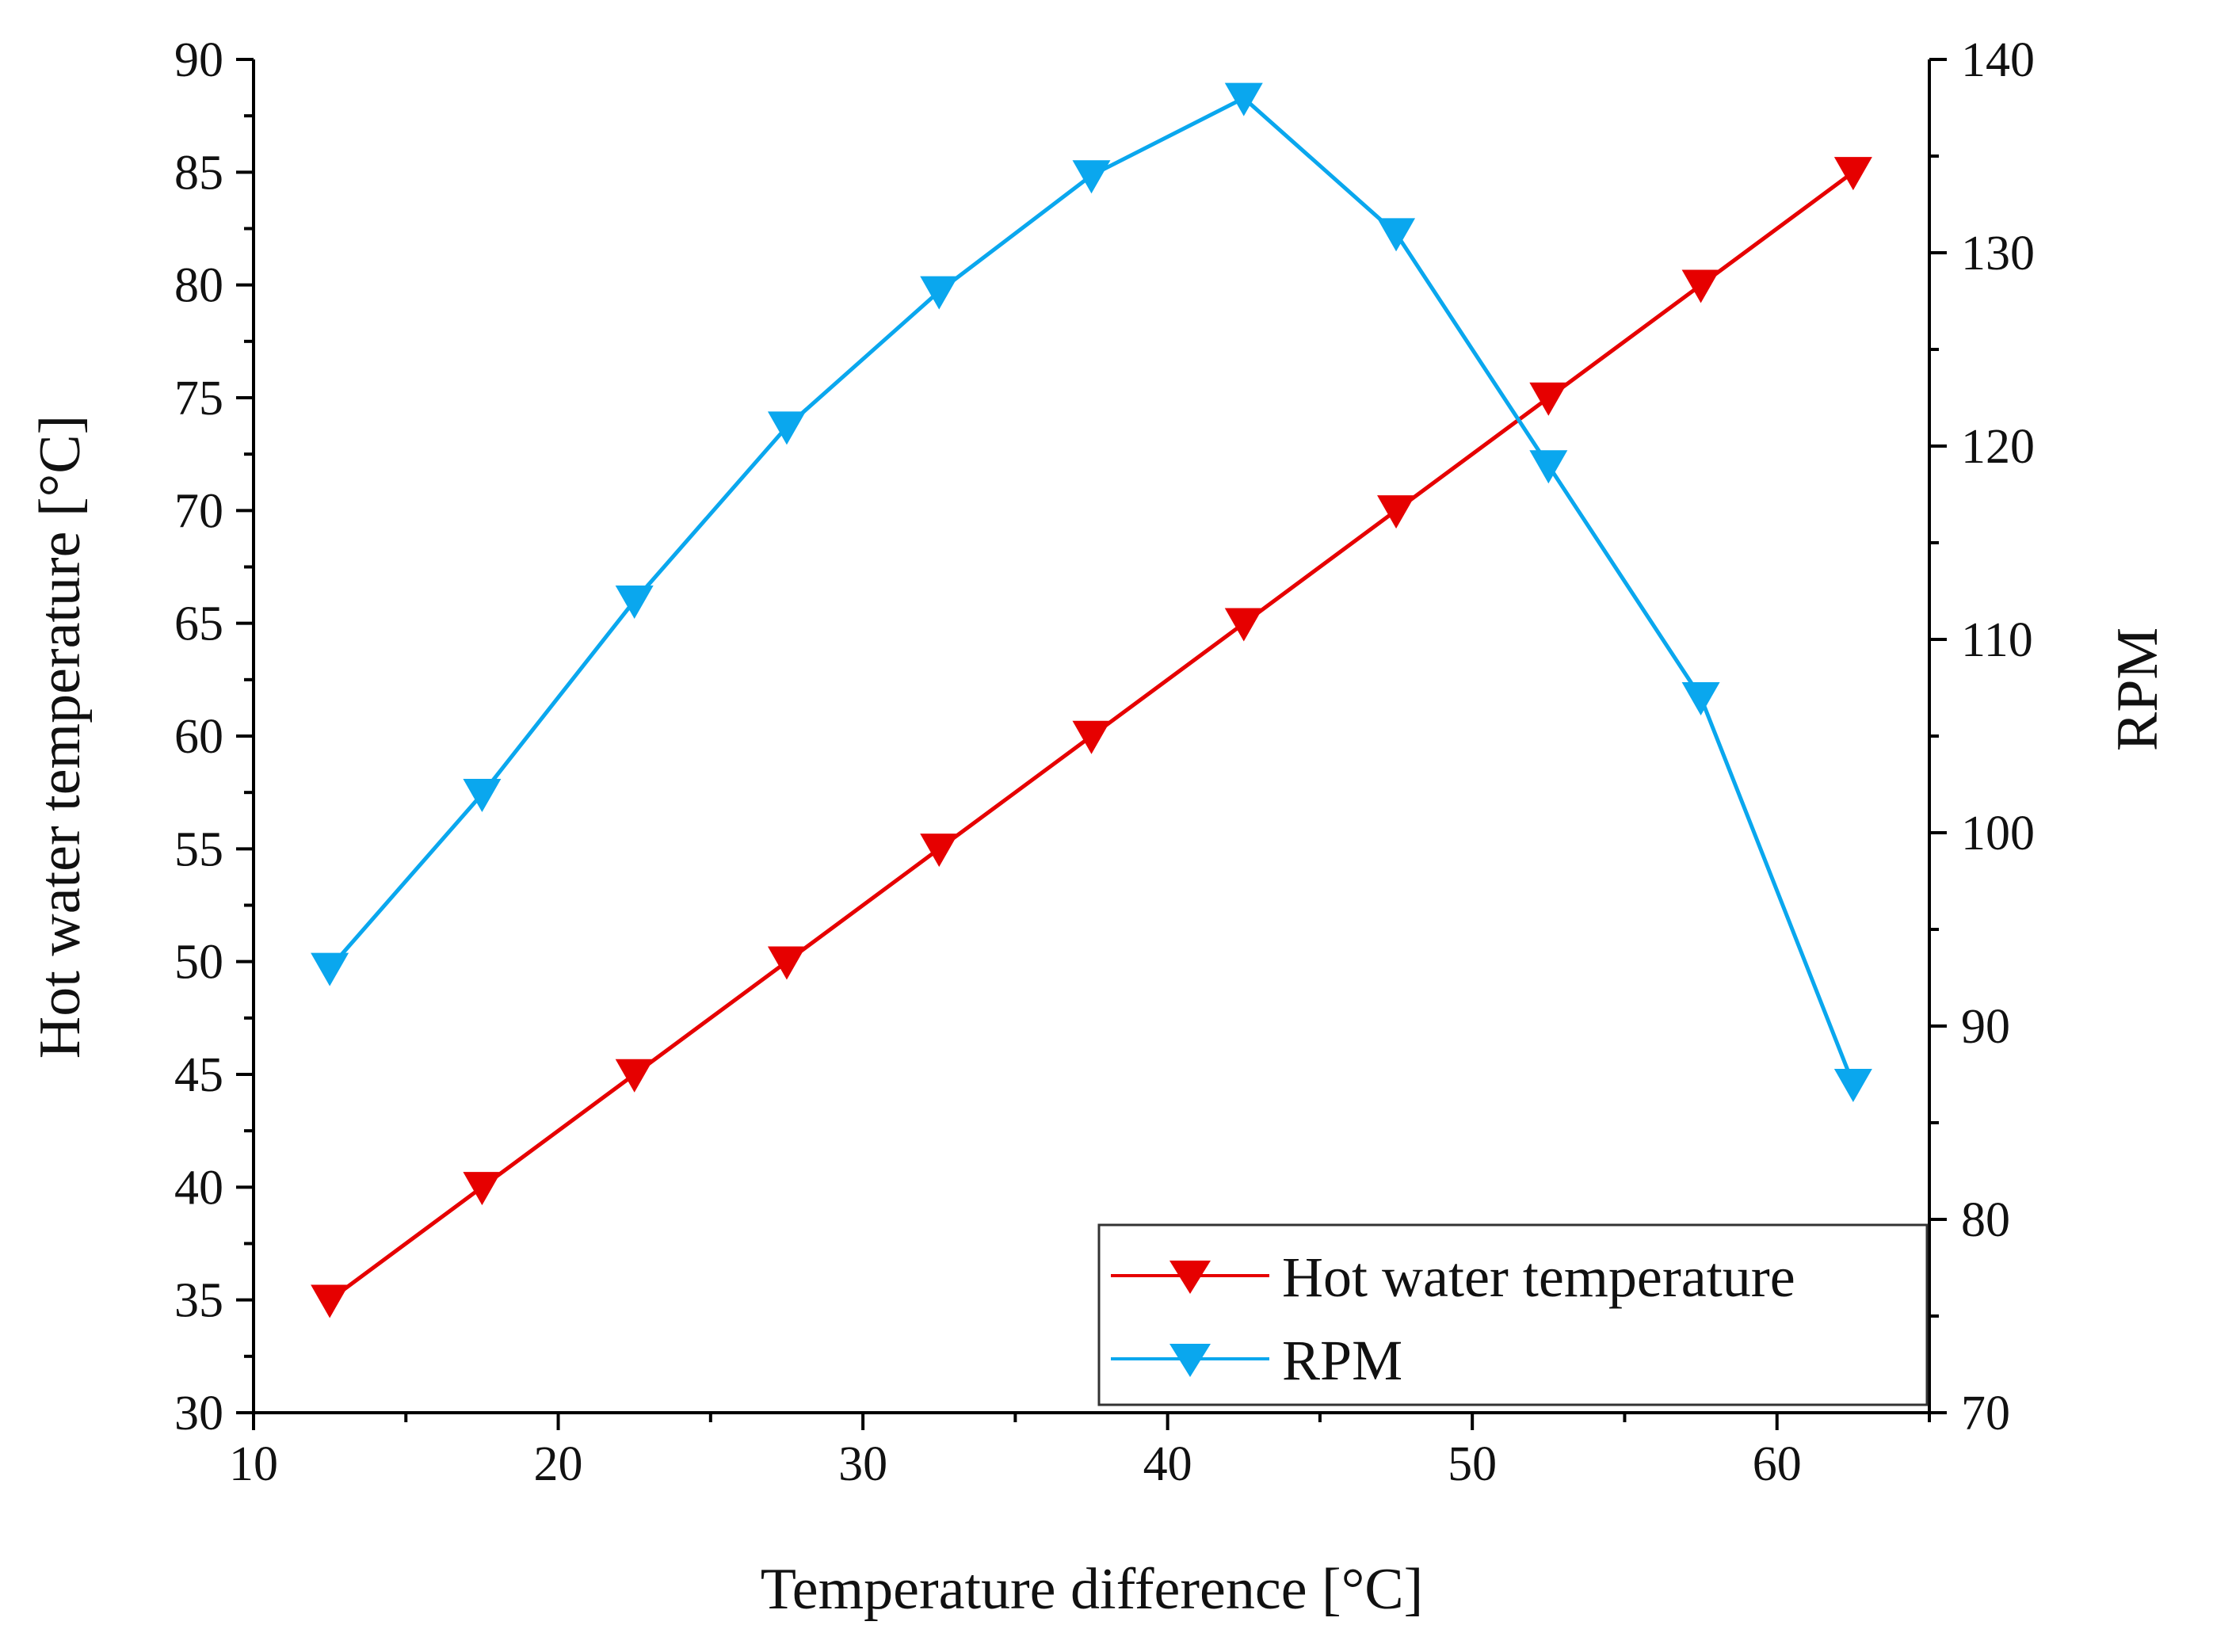 This screenshot has width=2213, height=1652. Describe the element at coordinates (1167, 1464) in the screenshot. I see `x-tick-label: 40` at that location.